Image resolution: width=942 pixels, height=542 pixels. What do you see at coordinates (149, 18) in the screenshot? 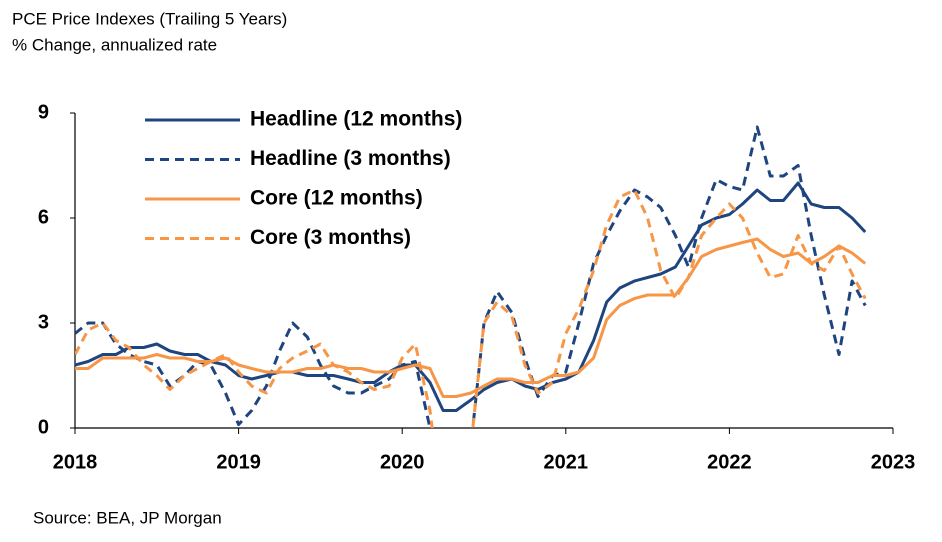
I see `chart-title: PCE Price Indexes (Trailing 5 Years)` at bounding box center [149, 18].